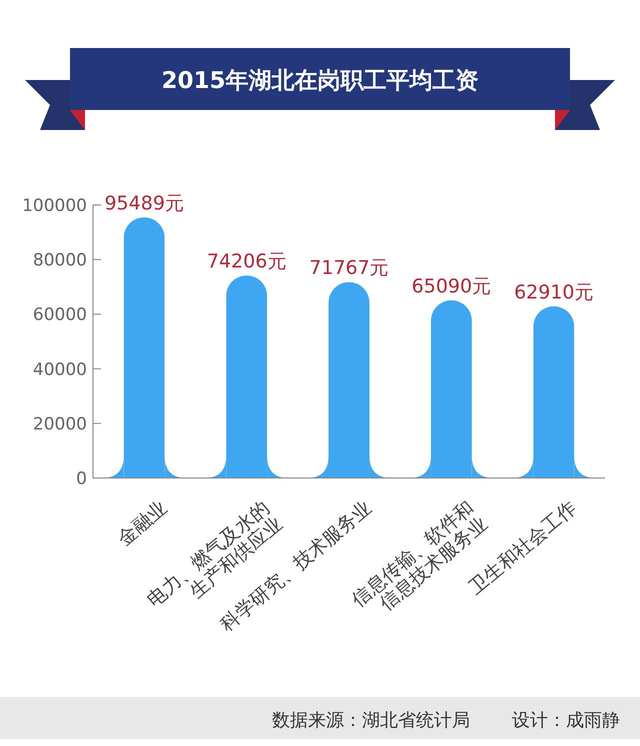  Describe the element at coordinates (59, 370) in the screenshot. I see `y-tick-label: 40000` at that location.